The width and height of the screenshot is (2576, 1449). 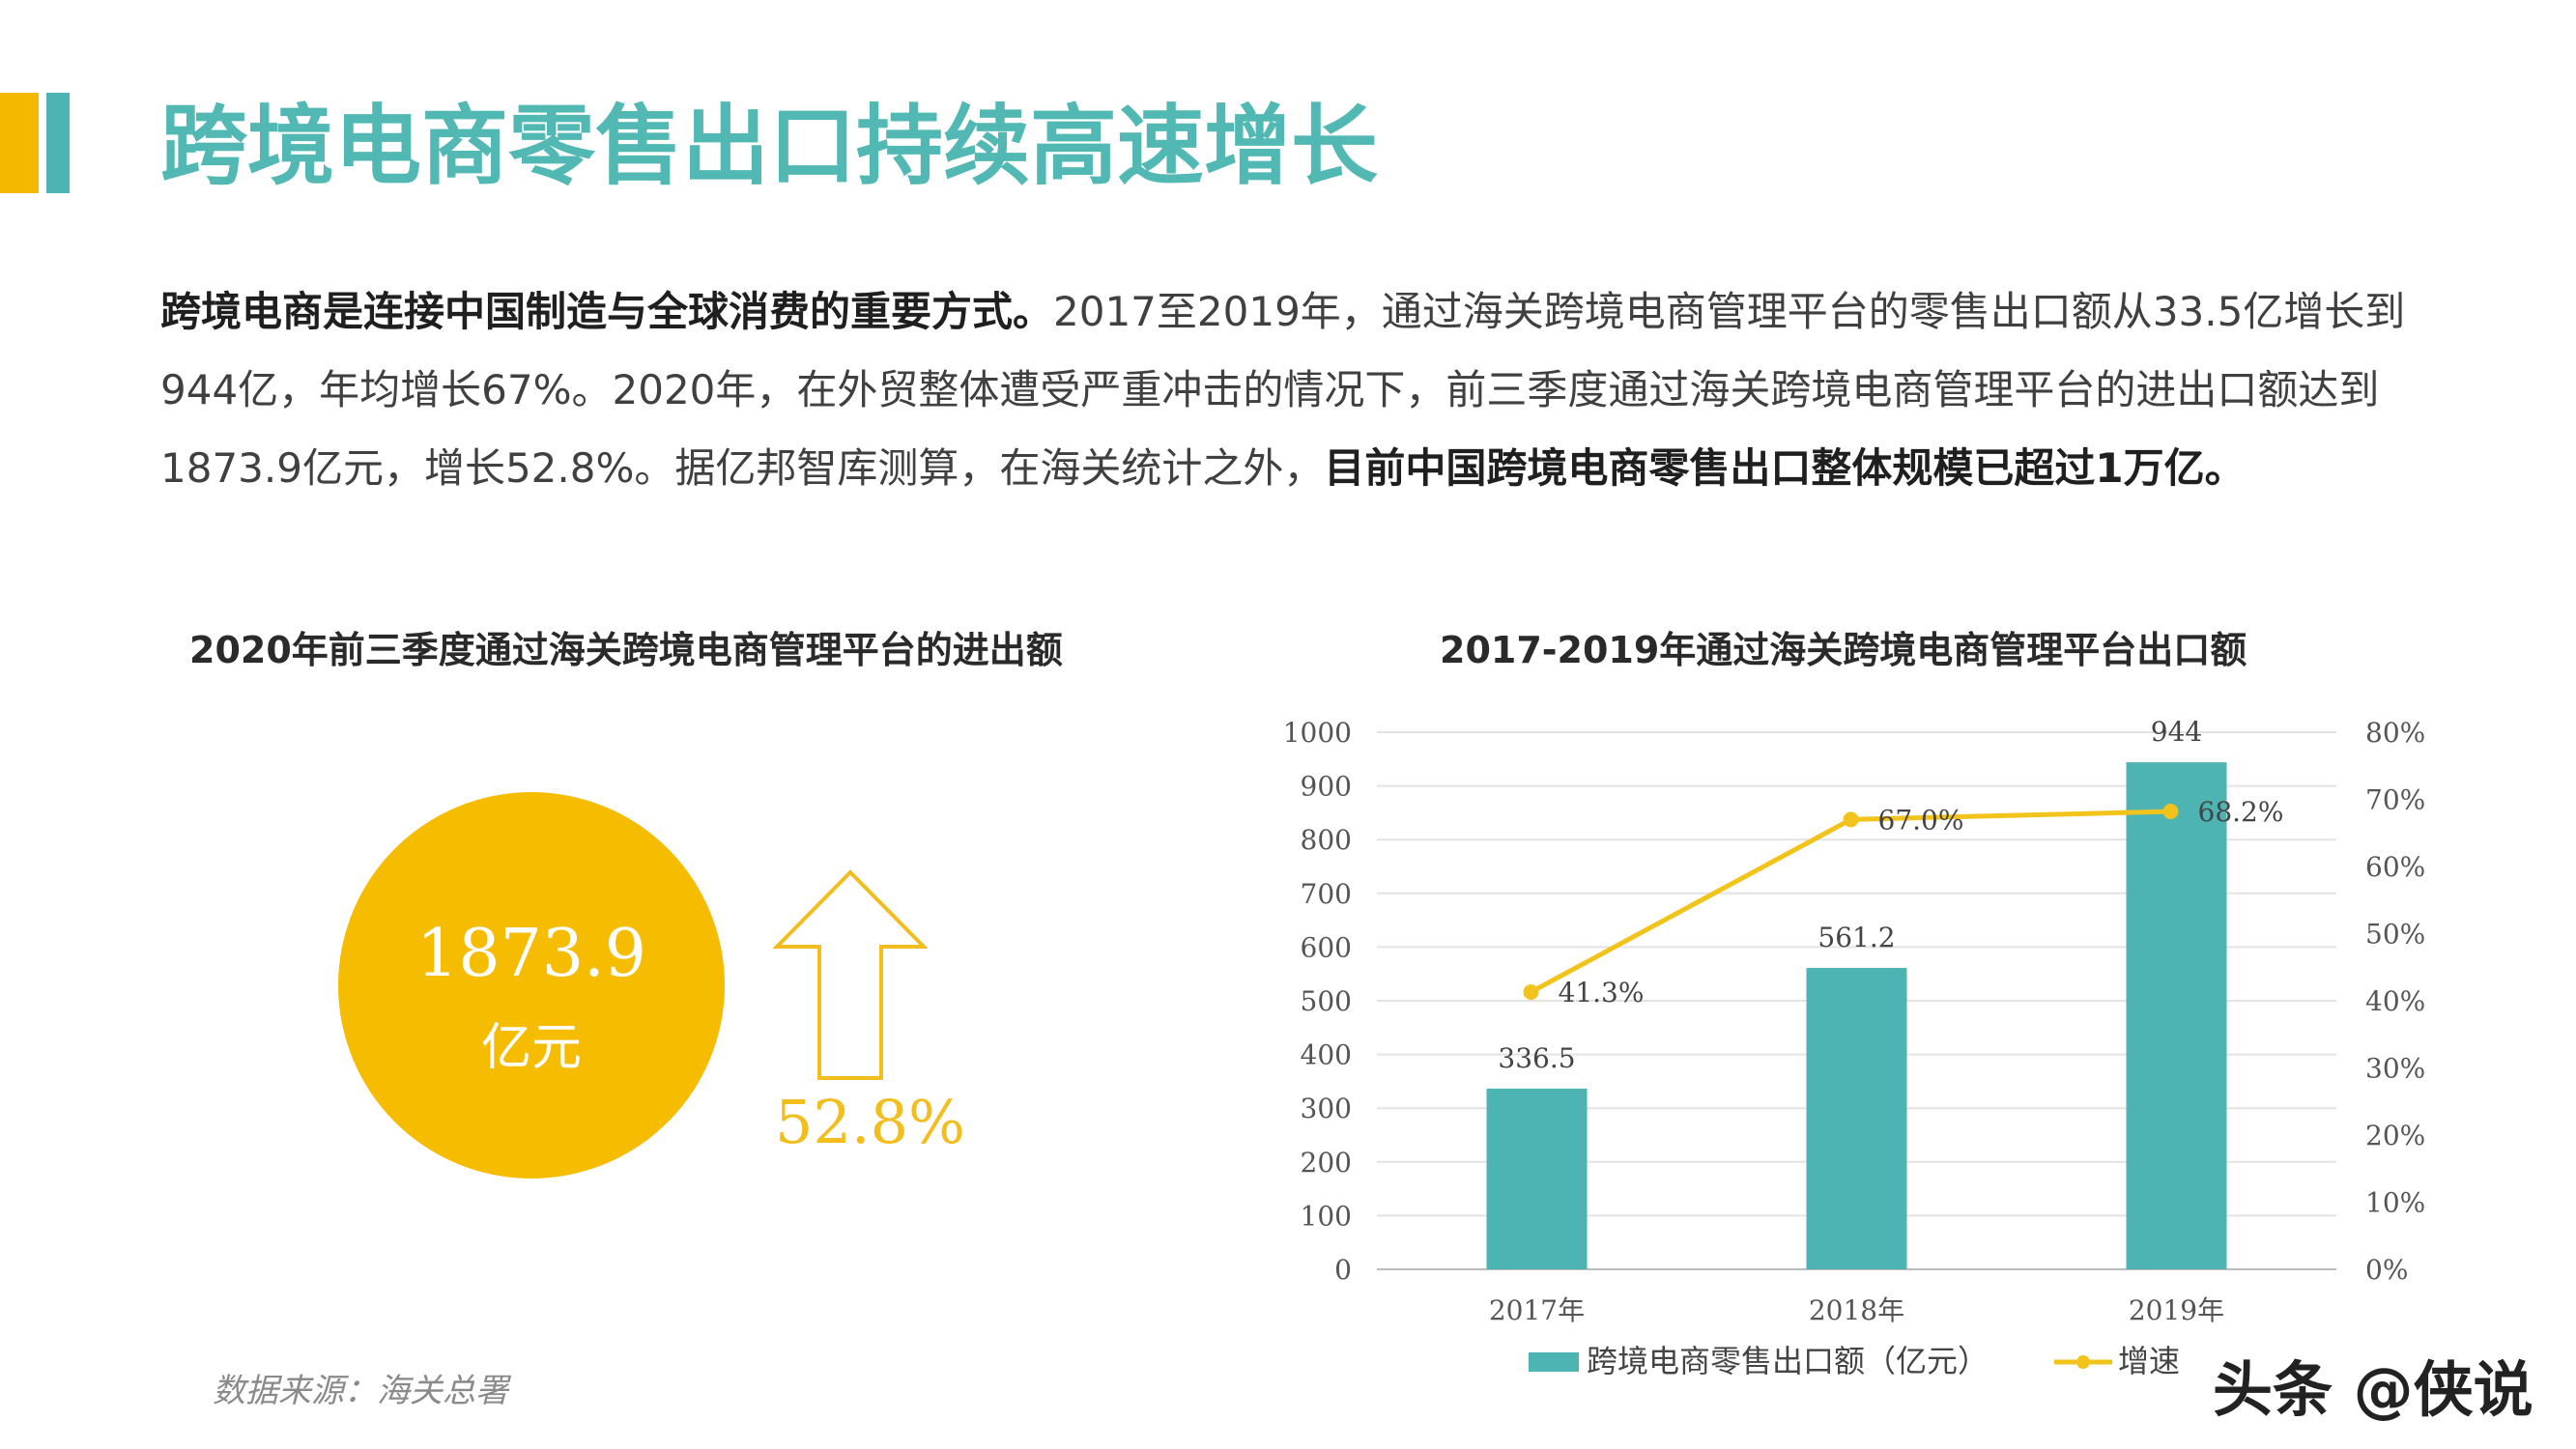 I want to click on growth-value-label: 68.2%, so click(x=2241, y=812).